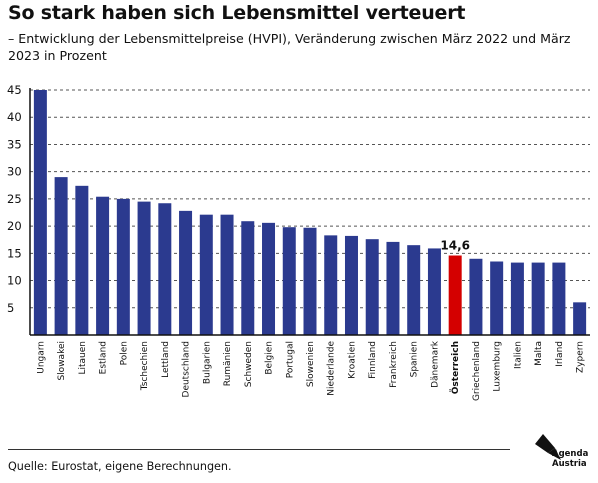  What do you see at coordinates (166, 359) in the screenshot?
I see `x-tick-label: Lettland` at bounding box center [166, 359].